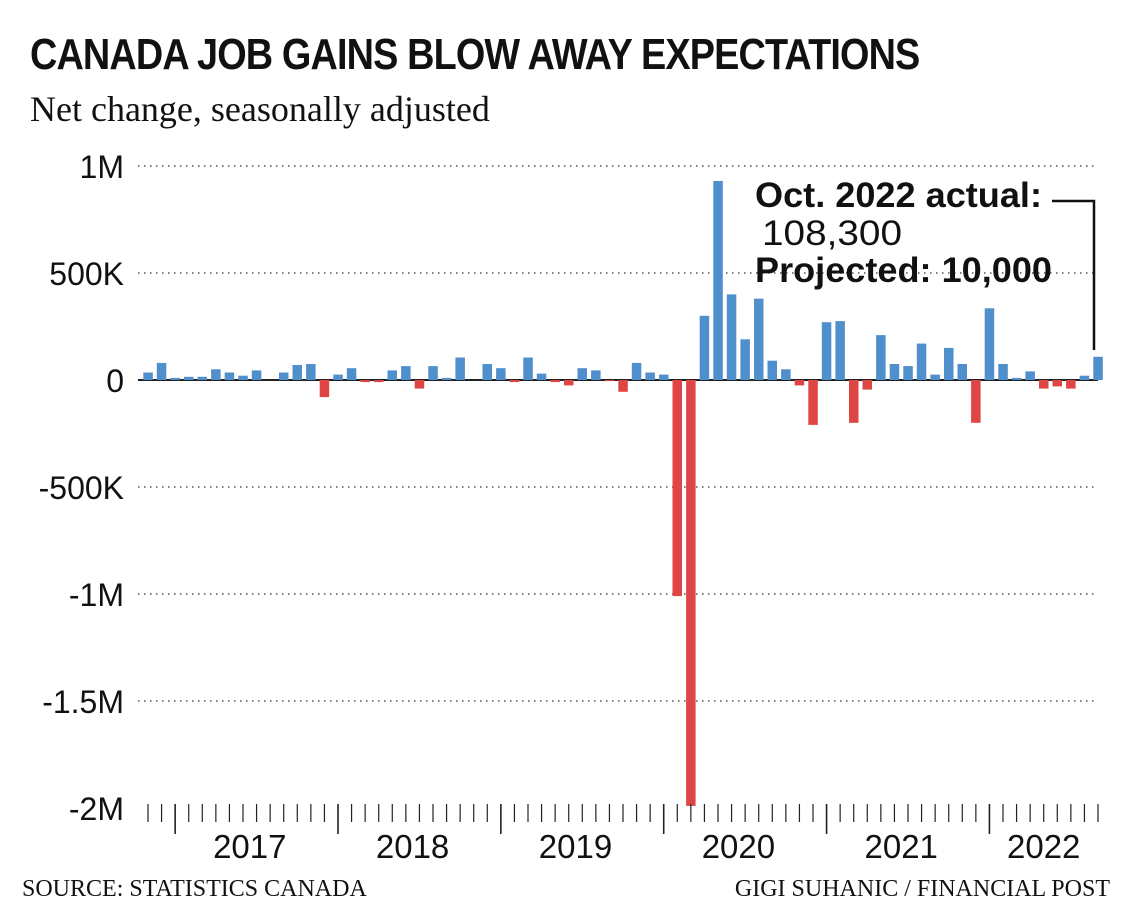 The height and width of the screenshot is (924, 1128). Describe the element at coordinates (260, 109) in the screenshot. I see `chart-subtitle: Net change, seasonally adjusted` at that location.